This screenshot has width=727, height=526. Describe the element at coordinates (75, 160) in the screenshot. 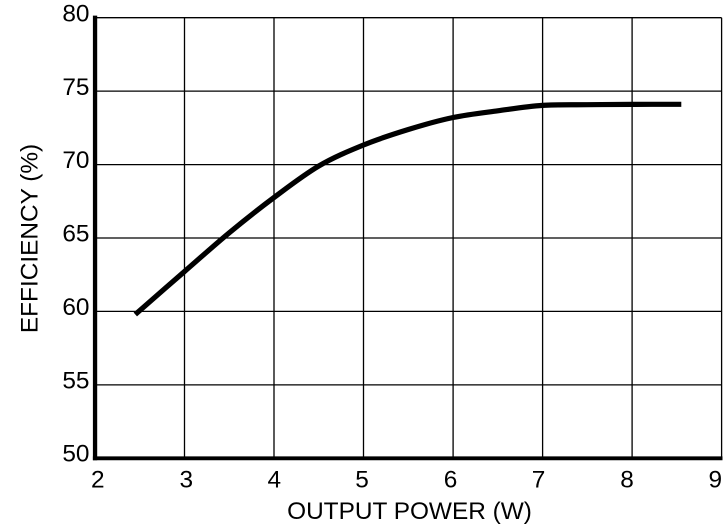

I see `svg-text: 70` at that location.